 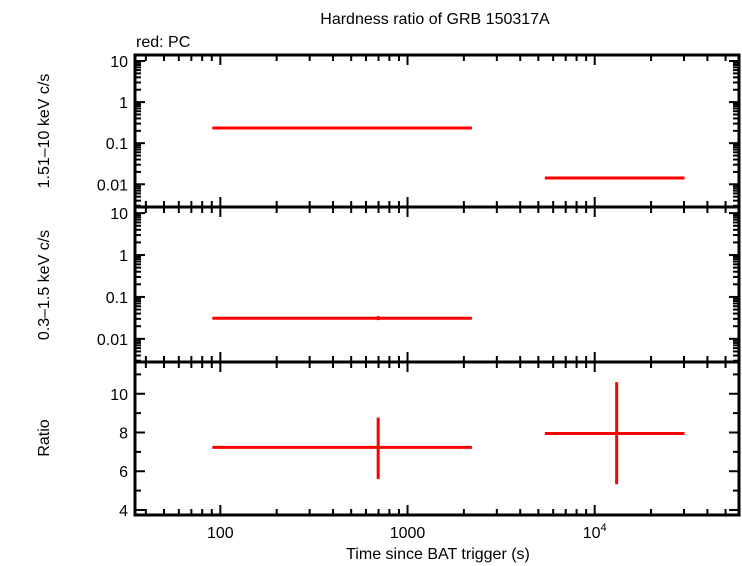 I want to click on panel-3-y-tick-label: 6, so click(x=123, y=472).